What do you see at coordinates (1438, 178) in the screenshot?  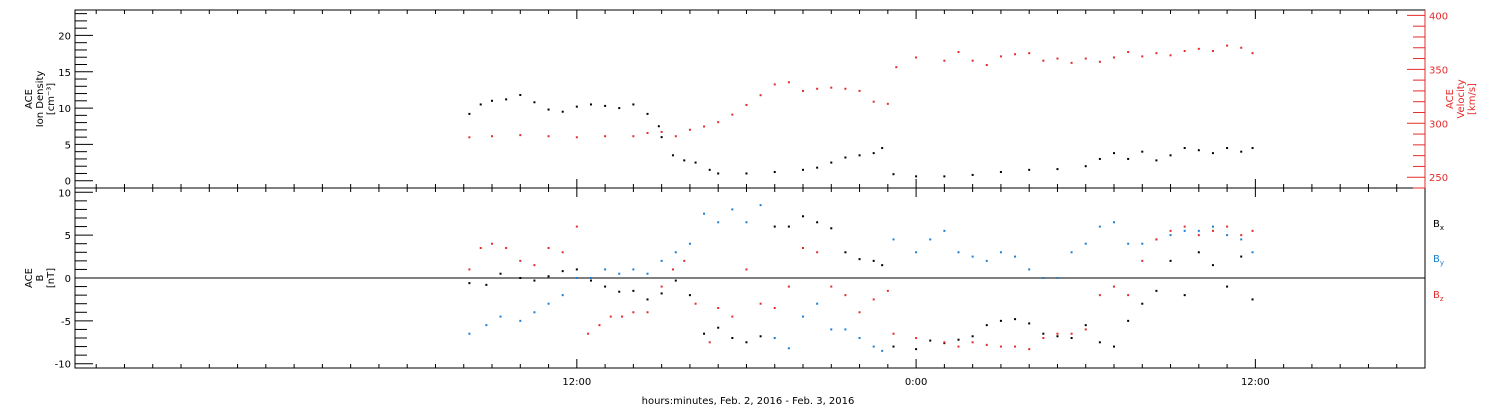 I see `right-y-tick-label: 250` at bounding box center [1438, 178].